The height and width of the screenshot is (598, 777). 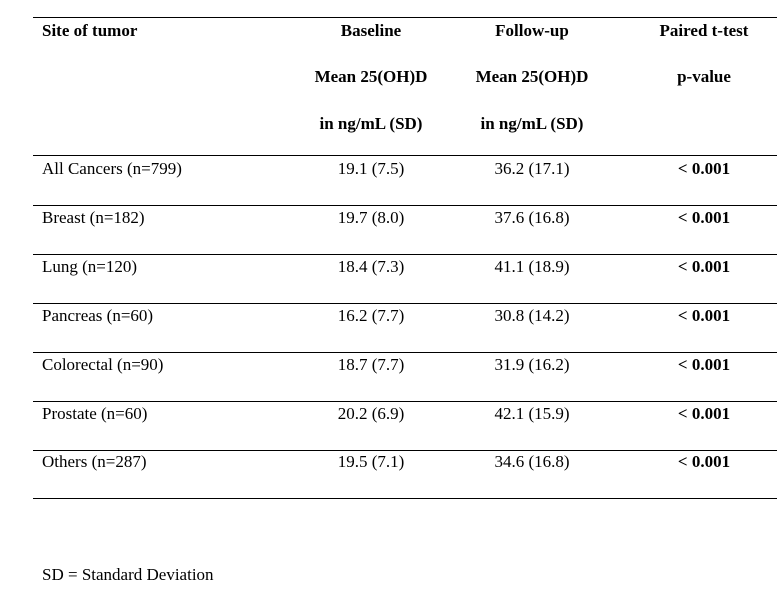 What do you see at coordinates (532, 217) in the screenshot?
I see `table-cell-followup: 37.6 (16.8)` at bounding box center [532, 217].